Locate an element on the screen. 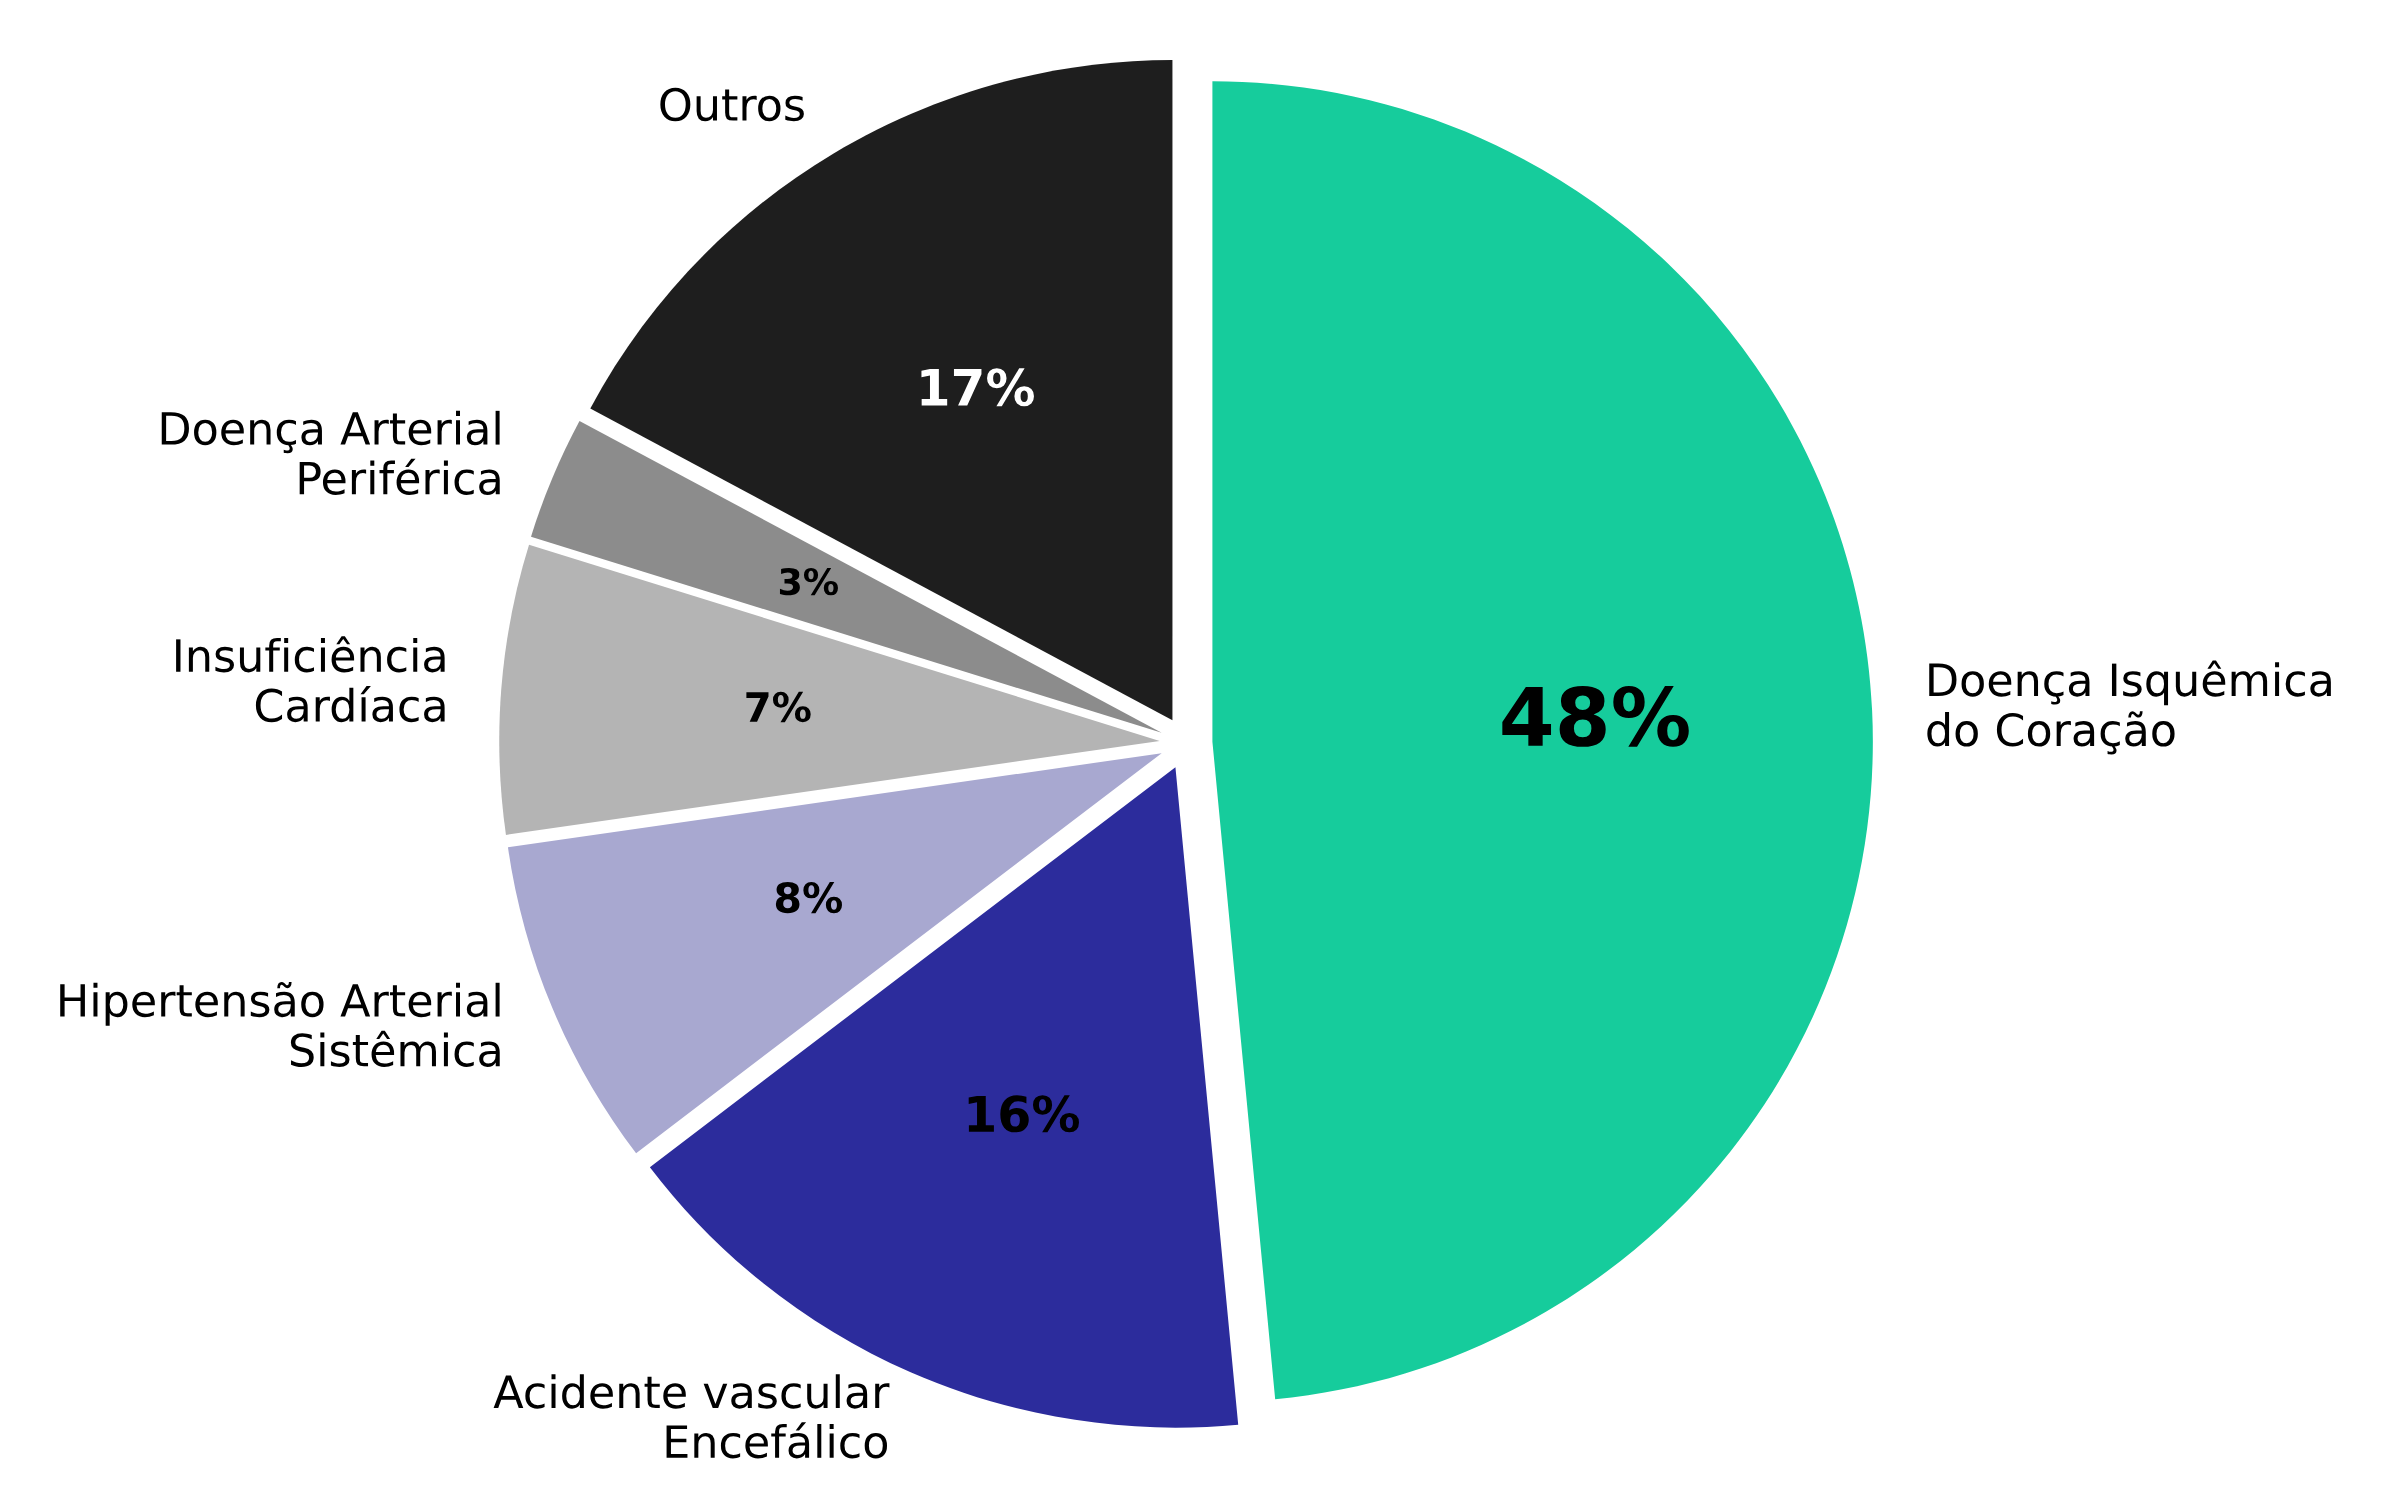  slice-label: Doença Isquêmica do Coração is located at coordinates (2129, 707).